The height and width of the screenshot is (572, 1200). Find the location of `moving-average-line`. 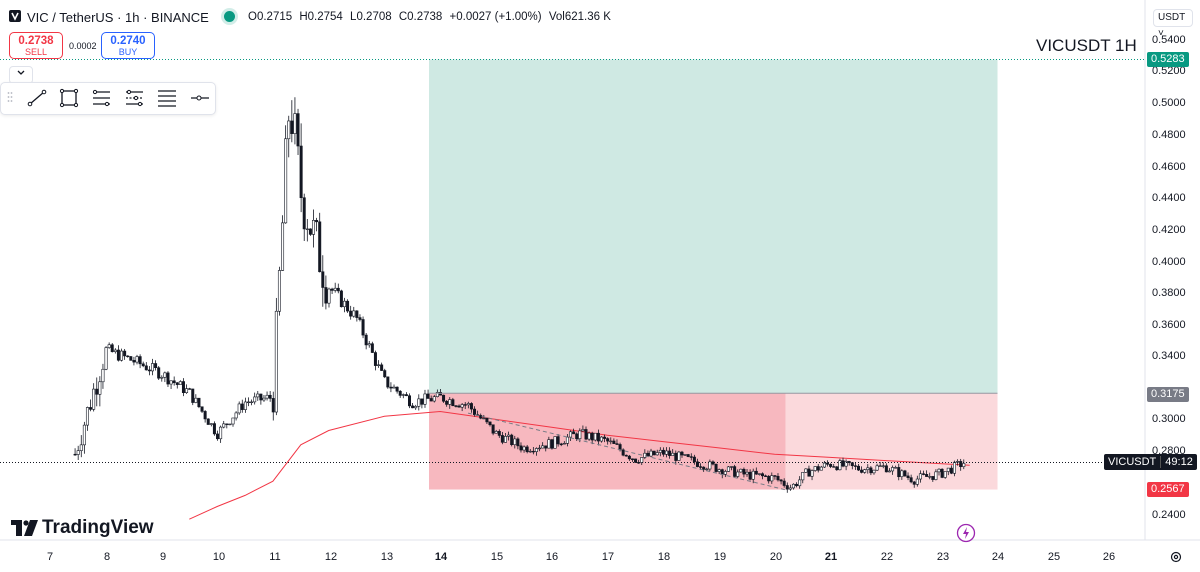

moving-average-line is located at coordinates (579, 465).